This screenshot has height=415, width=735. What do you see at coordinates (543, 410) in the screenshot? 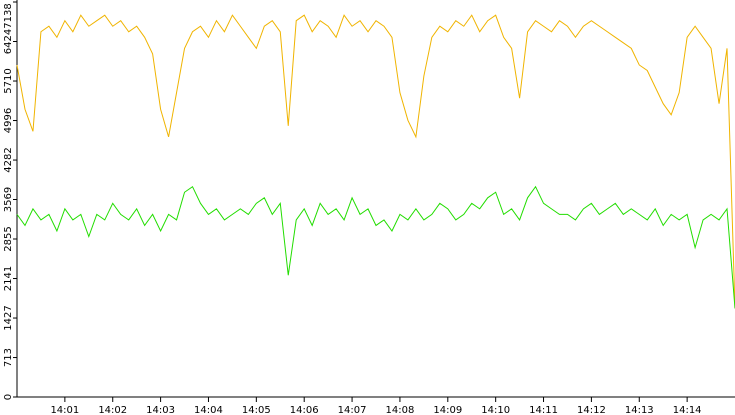
I see `x-tick-label: 14:11` at bounding box center [543, 410].